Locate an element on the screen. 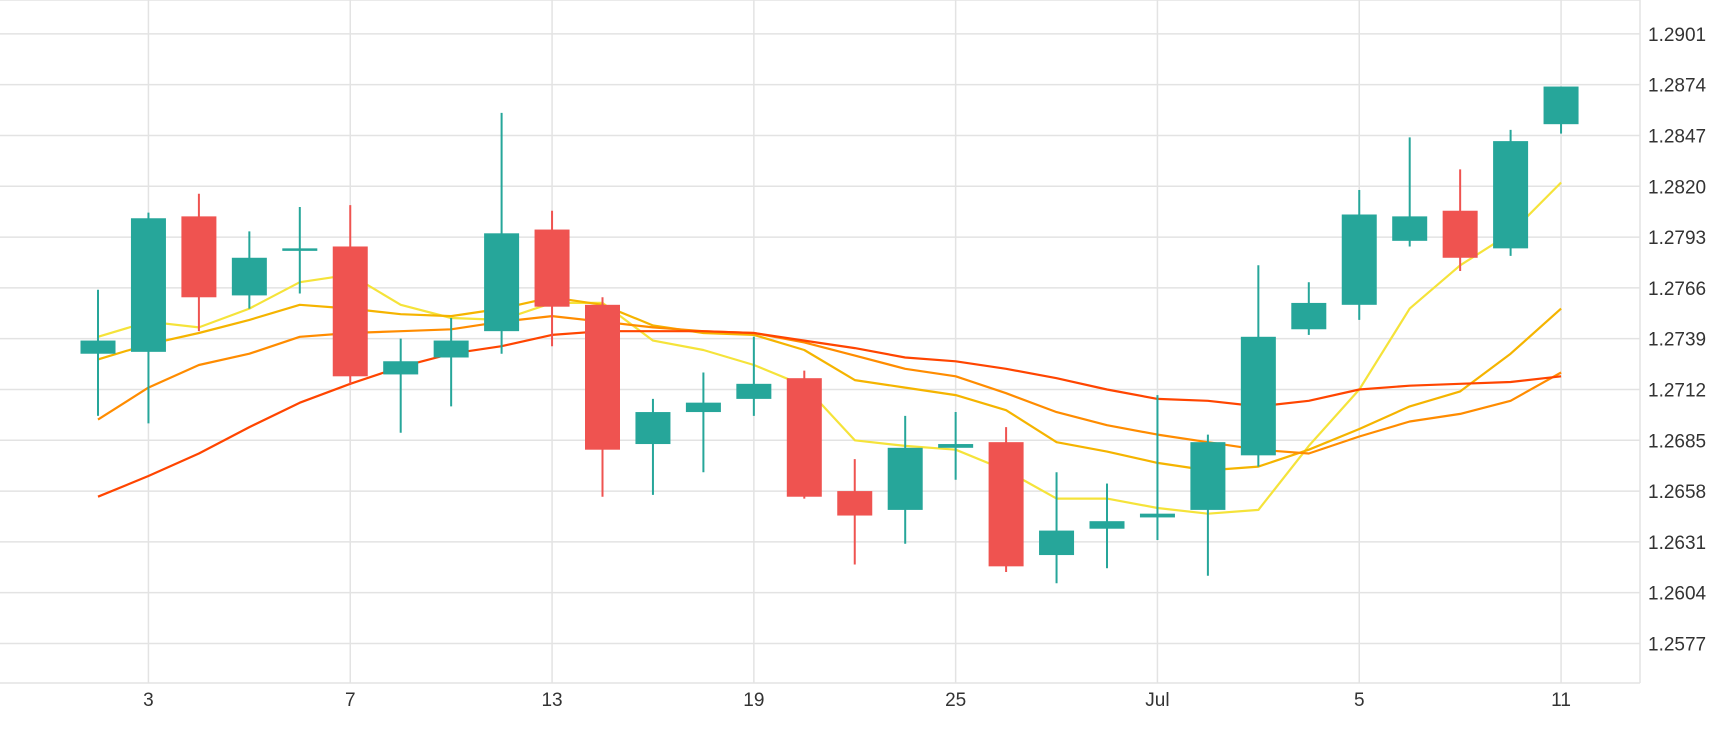 The width and height of the screenshot is (1730, 730). y-tick-label: 1.2631 is located at coordinates (1677, 543).